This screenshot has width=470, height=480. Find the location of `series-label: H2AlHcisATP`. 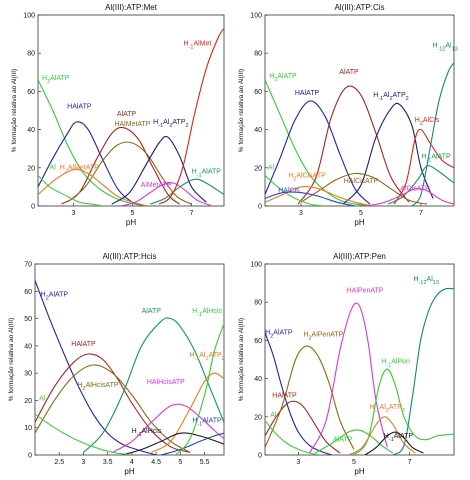

series-label: H2AlHcisATP is located at coordinates (97, 387).